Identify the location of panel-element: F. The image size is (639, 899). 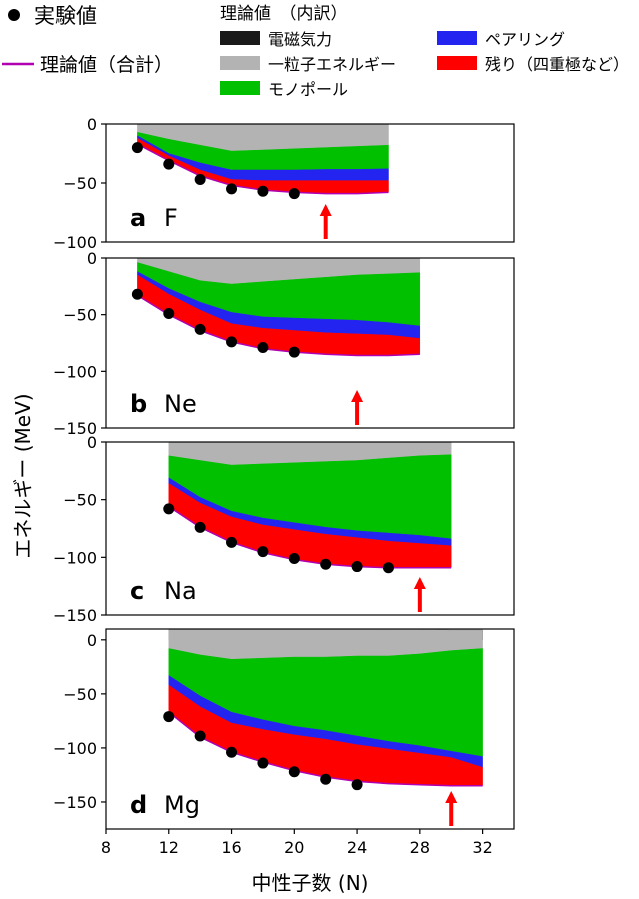
(171, 218).